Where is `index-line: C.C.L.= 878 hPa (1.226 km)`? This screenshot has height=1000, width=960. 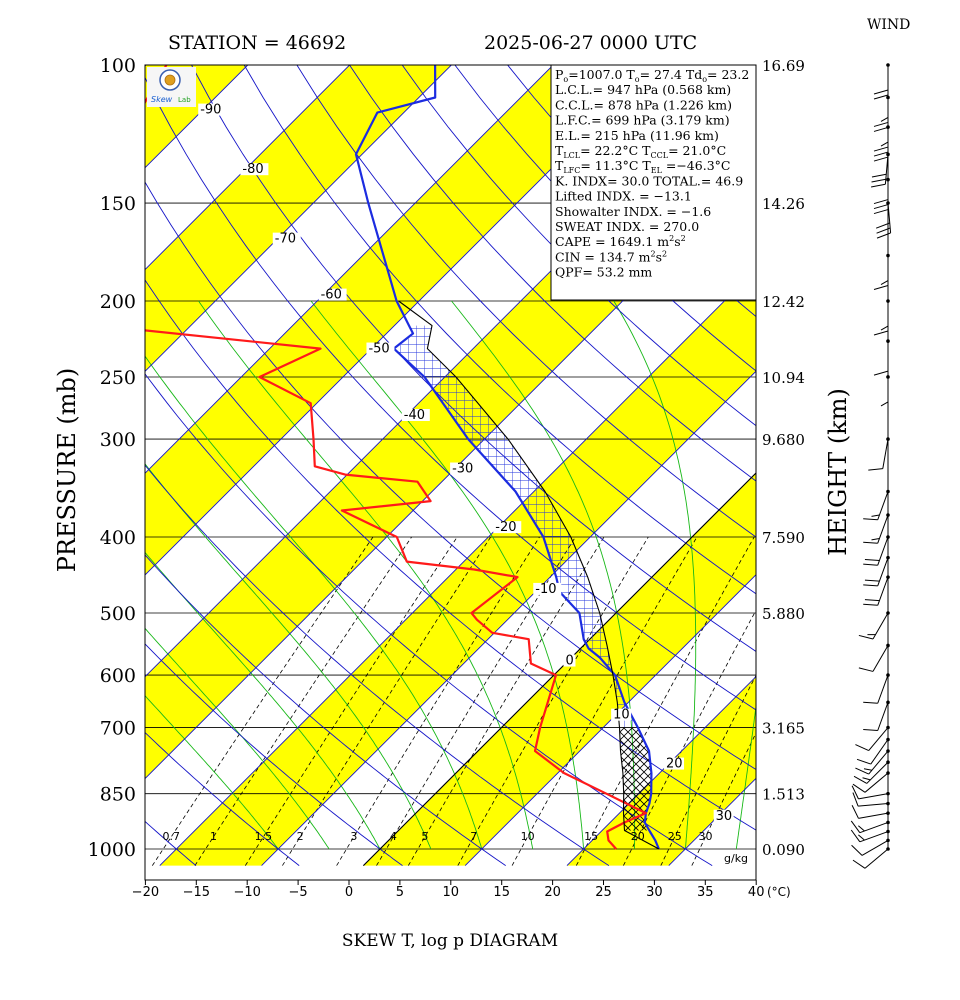 index-line: C.C.L.= 878 hPa (1.226 km) is located at coordinates (643, 104).